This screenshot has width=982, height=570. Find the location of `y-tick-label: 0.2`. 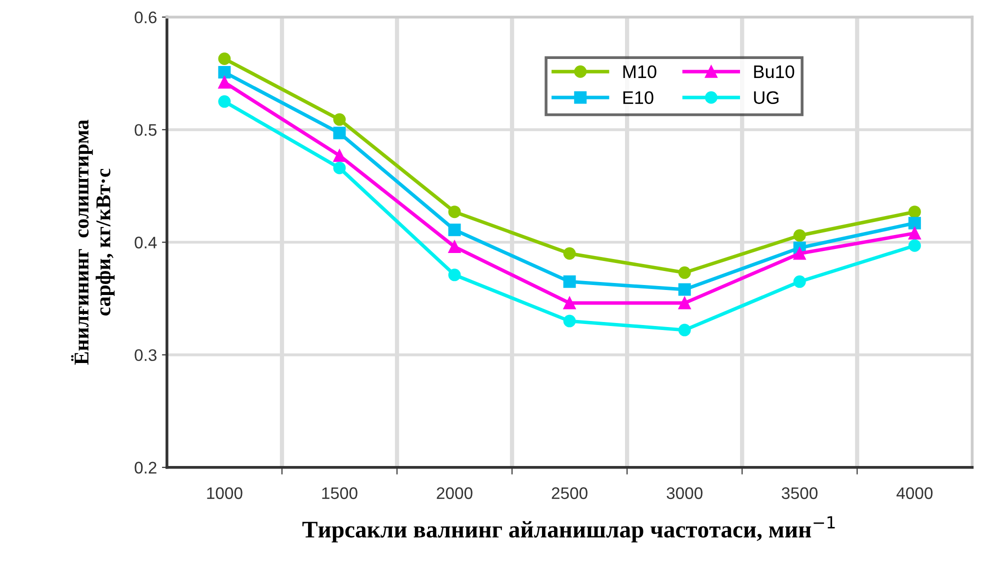

y-tick-label: 0.2 is located at coordinates (145, 468).